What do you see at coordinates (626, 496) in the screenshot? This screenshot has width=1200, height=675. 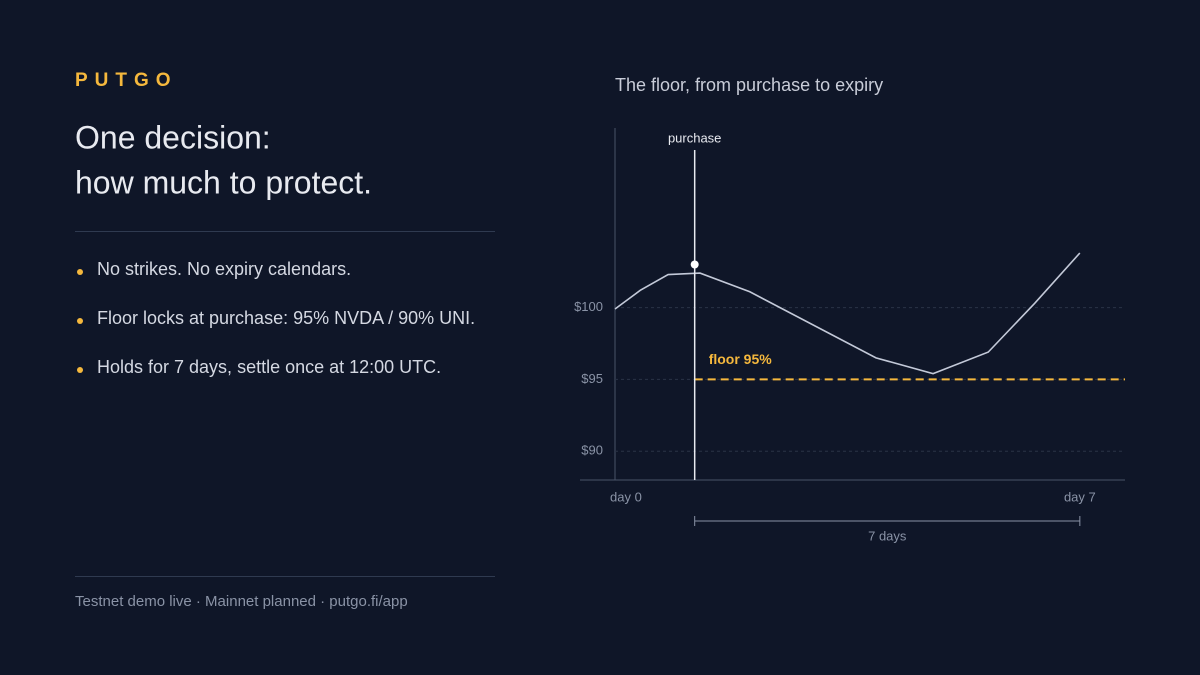 I see `x-tick-label: day 0` at bounding box center [626, 496].